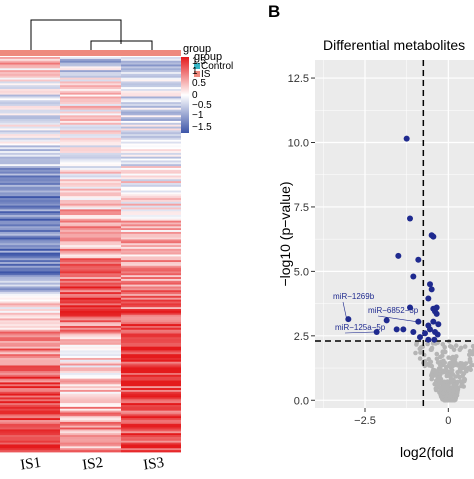 This screenshot has height=479, width=474. I want to click on y-tick-label: 2.5, so click(301, 337).